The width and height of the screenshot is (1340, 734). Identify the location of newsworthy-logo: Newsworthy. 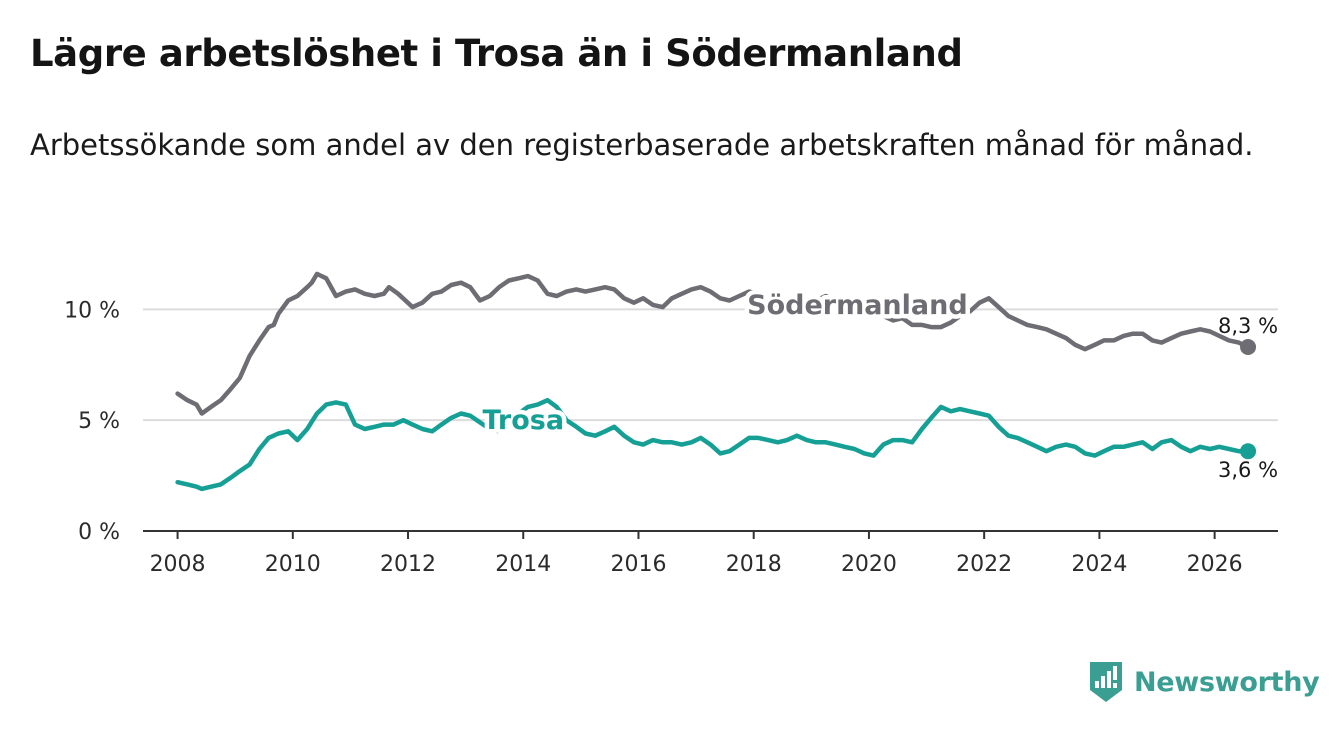
(1204, 682).